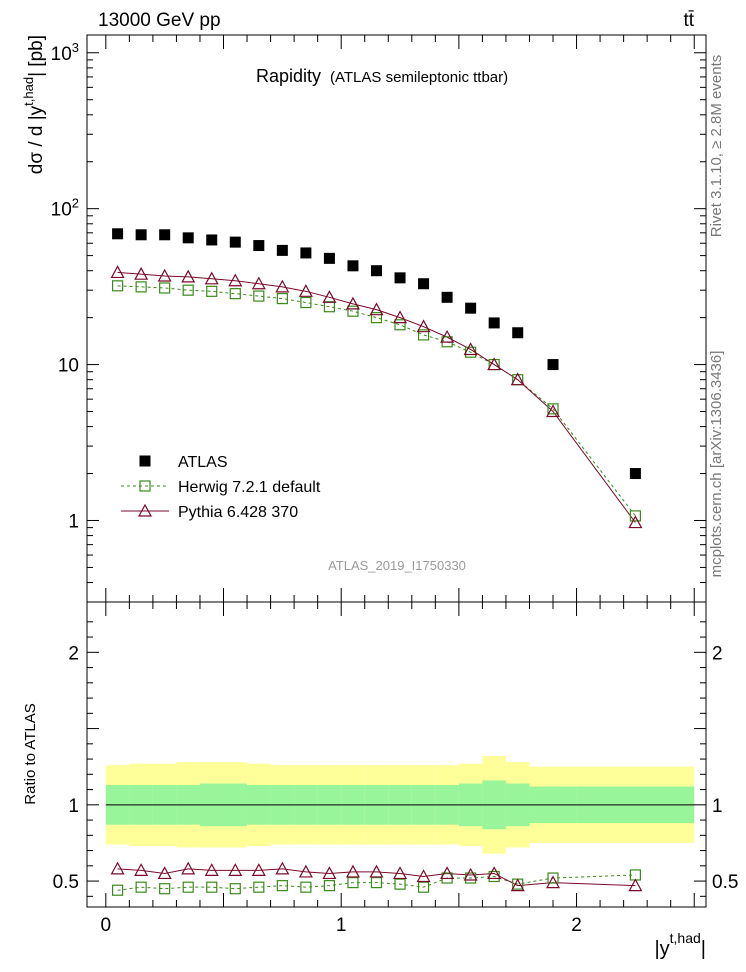 This screenshot has height=972, width=746. I want to click on ratio-y-tick-label: 2, so click(73, 653).